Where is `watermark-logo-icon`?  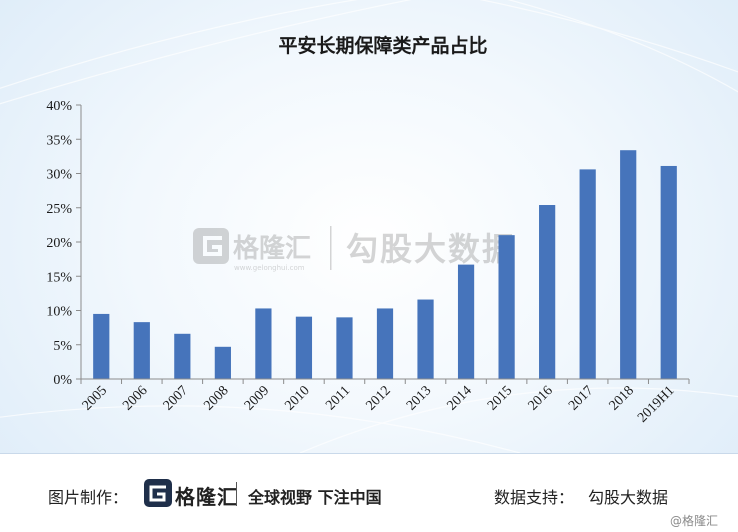 watermark-logo-icon is located at coordinates (211, 246).